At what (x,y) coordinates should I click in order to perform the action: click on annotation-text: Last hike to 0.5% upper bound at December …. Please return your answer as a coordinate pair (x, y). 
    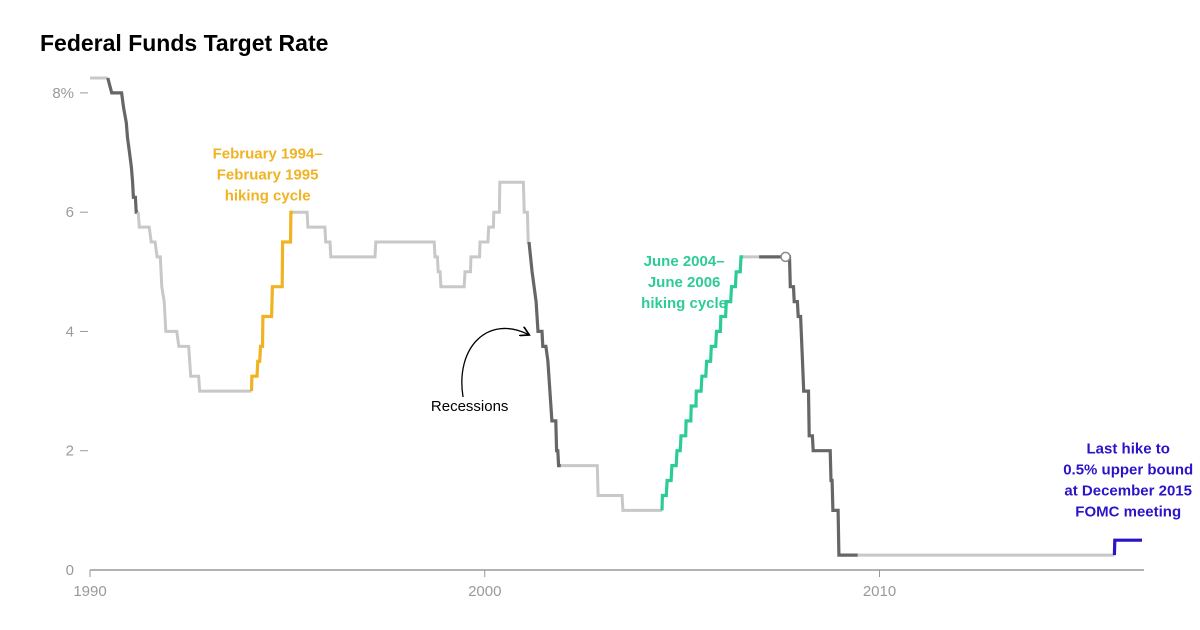
    Looking at the image, I should click on (1128, 481).